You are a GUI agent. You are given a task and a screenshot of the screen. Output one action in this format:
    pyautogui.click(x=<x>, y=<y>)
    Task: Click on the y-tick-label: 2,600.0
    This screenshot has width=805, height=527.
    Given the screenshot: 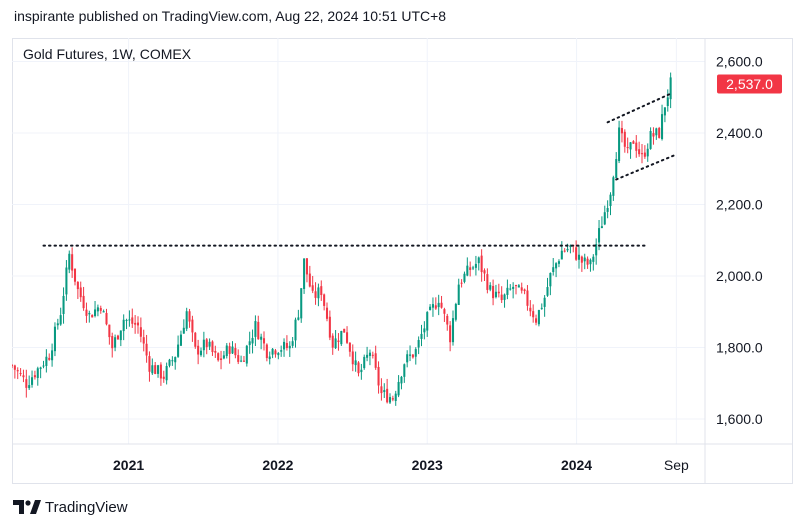 What is the action you would take?
    pyautogui.click(x=739, y=62)
    